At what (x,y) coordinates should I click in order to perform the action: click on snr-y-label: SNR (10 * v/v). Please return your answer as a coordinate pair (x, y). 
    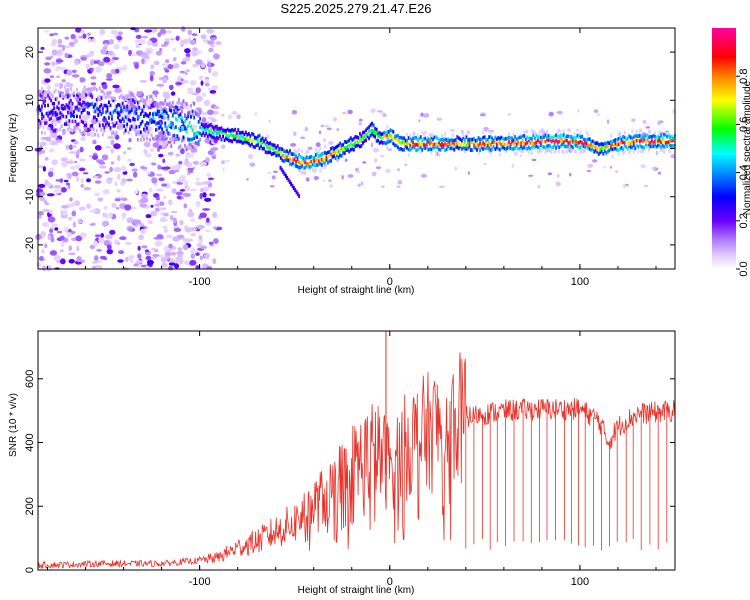
    Looking at the image, I should click on (13, 425).